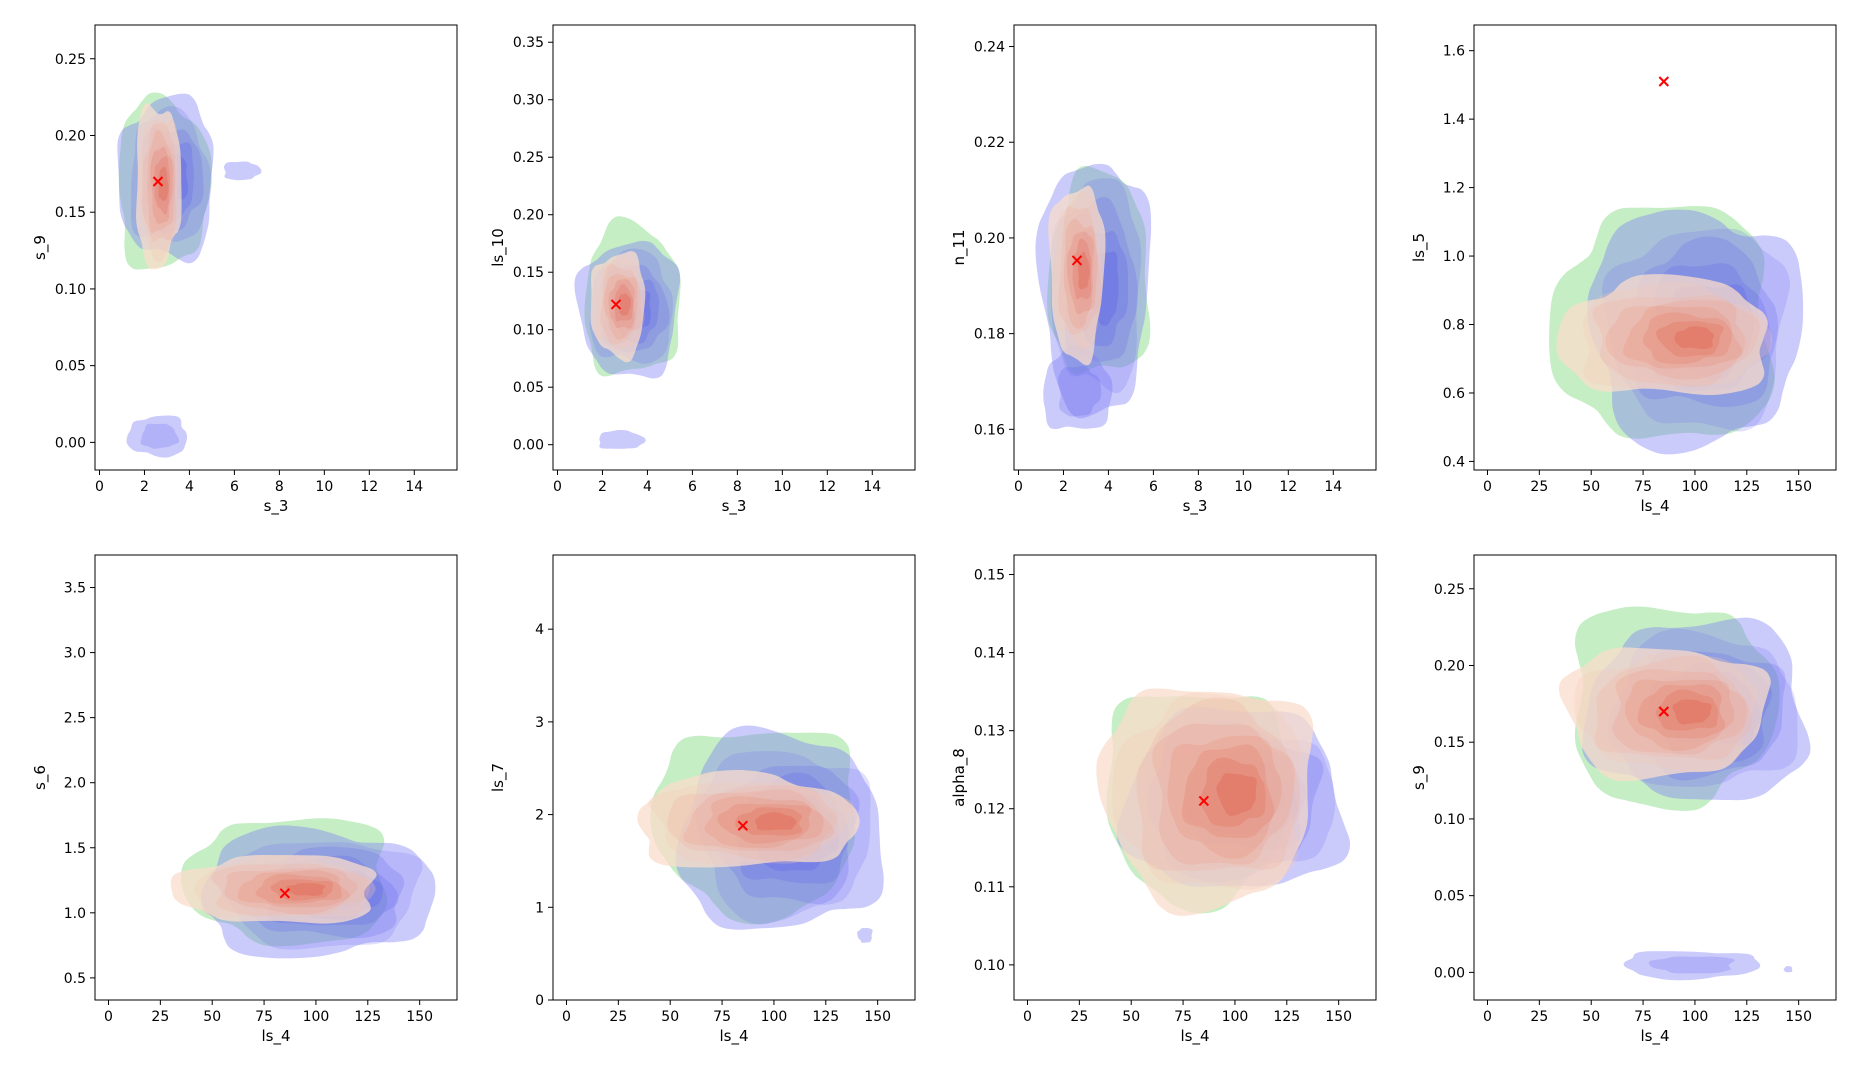  What do you see at coordinates (234, 487) in the screenshot?
I see `x-tick-label: 6` at bounding box center [234, 487].